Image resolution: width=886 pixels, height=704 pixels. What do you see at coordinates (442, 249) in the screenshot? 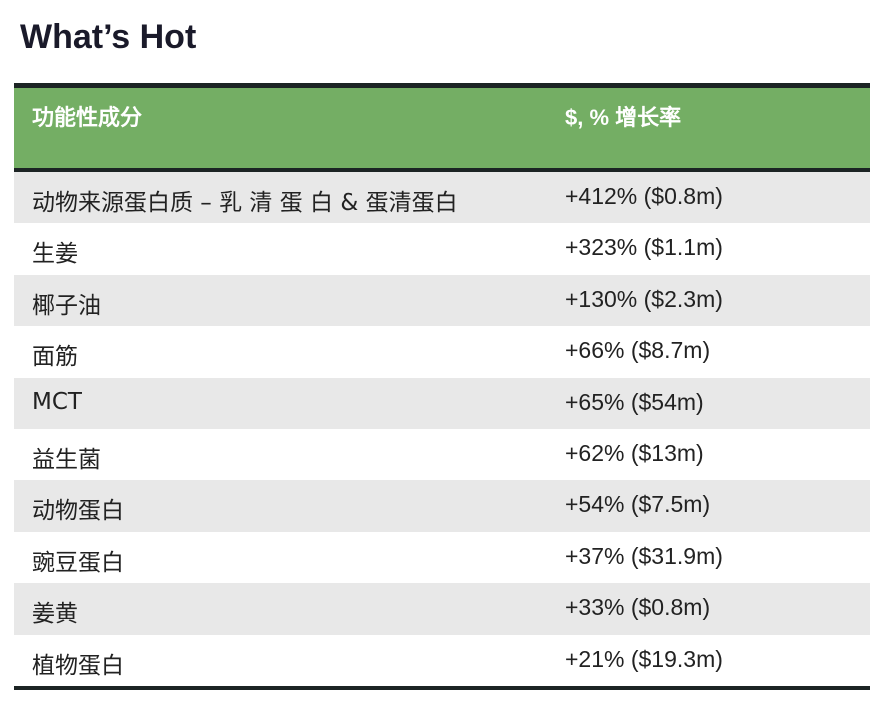
I see `table-row: 生姜 +323% ($1.1m)` at bounding box center [442, 249].